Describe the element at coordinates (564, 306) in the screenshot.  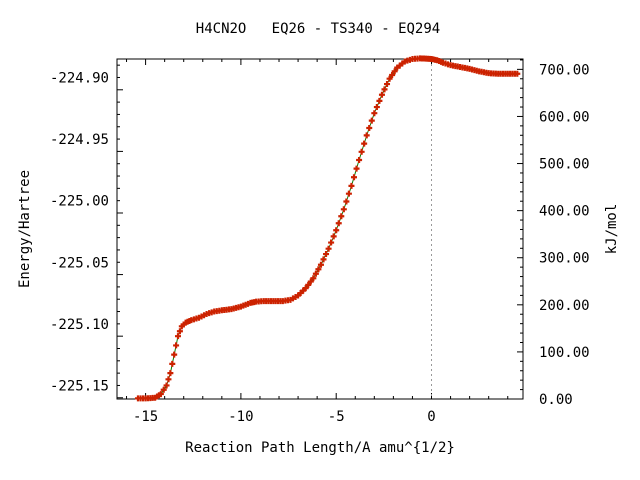
I see `y2-tick-label: 200.00` at that location.